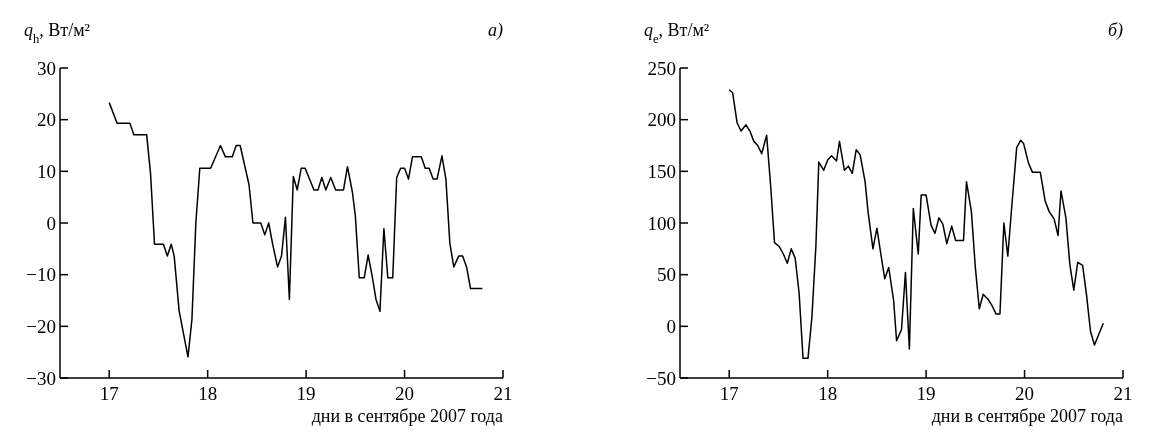  I want to click on y-tick-label: 100, so click(661, 223).